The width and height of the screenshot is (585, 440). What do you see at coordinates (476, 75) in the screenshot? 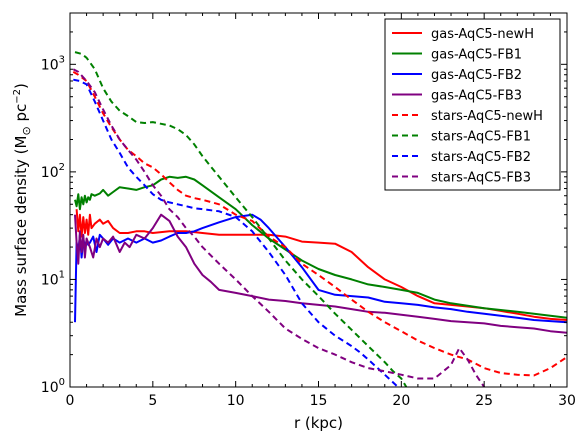
I see `legend-label-gas-AqC5-FB2: gas-AqC5-FB2` at bounding box center [476, 75].